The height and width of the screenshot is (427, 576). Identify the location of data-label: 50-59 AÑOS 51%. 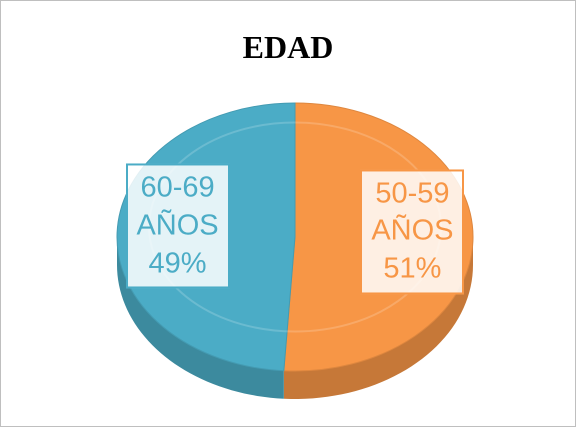
(412, 232).